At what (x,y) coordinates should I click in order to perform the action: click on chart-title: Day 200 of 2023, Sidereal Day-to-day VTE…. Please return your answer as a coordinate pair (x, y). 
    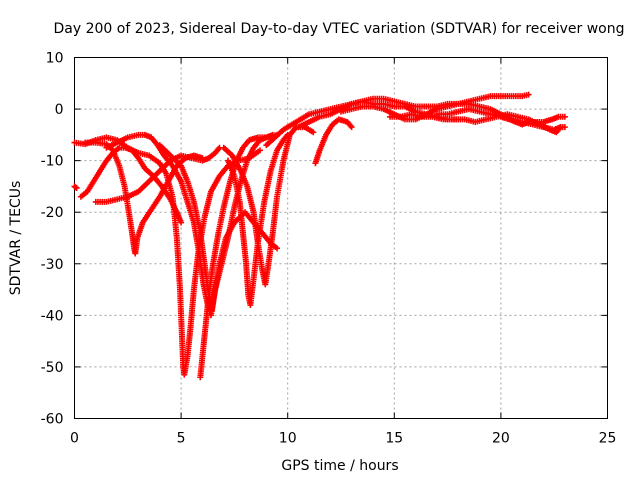
    Looking at the image, I should click on (339, 29).